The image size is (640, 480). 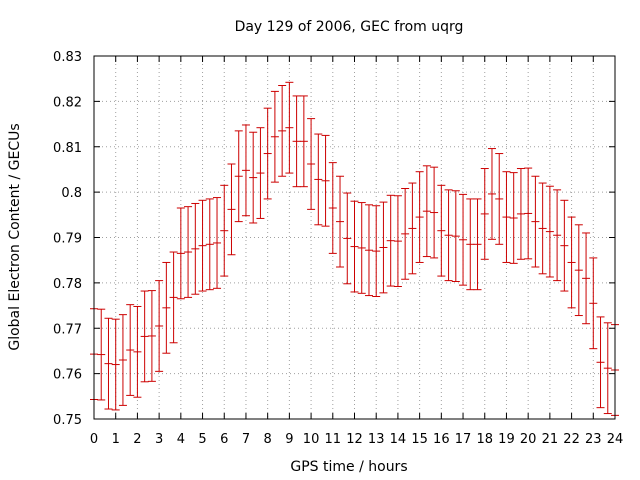 What do you see at coordinates (398, 439) in the screenshot?
I see `x-tick-label: 14` at bounding box center [398, 439].